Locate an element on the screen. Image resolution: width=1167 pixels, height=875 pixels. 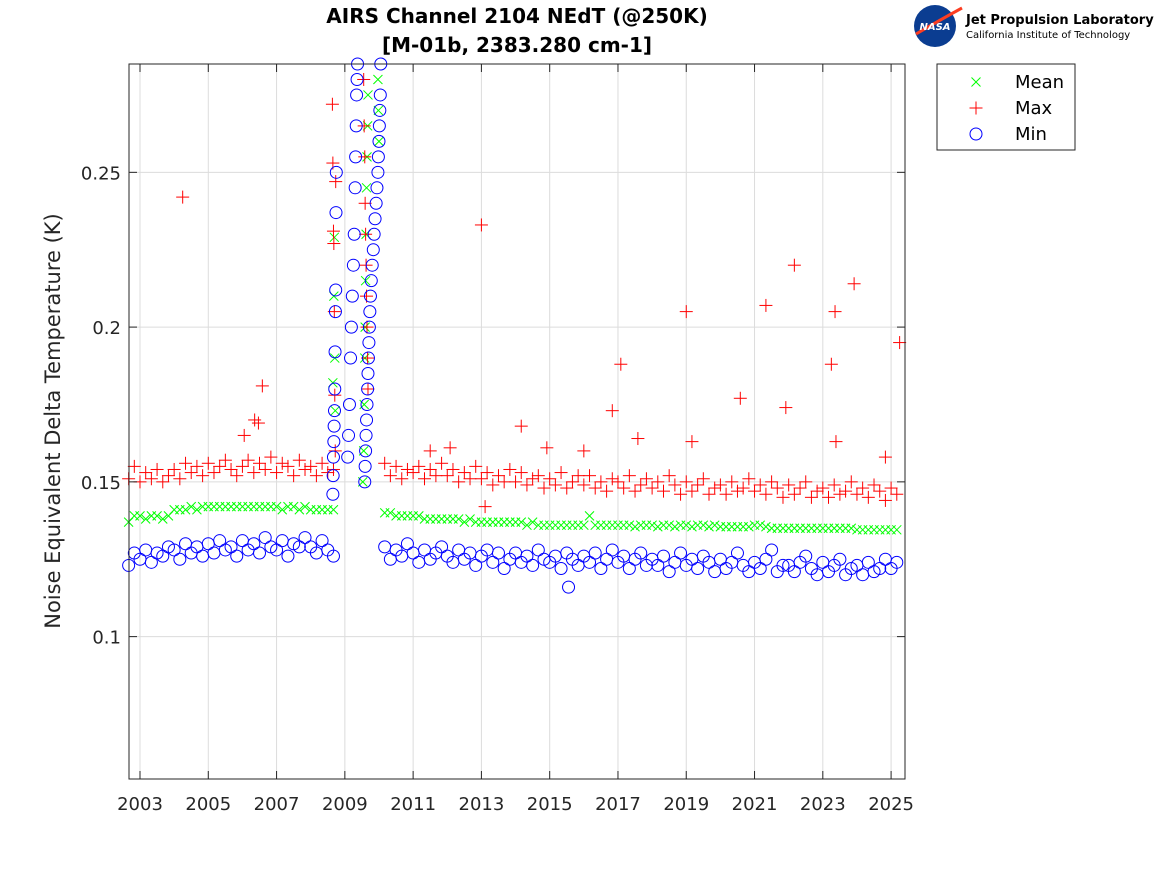
jpl-subtitle: California Institute of Technology is located at coordinates (1048, 35).